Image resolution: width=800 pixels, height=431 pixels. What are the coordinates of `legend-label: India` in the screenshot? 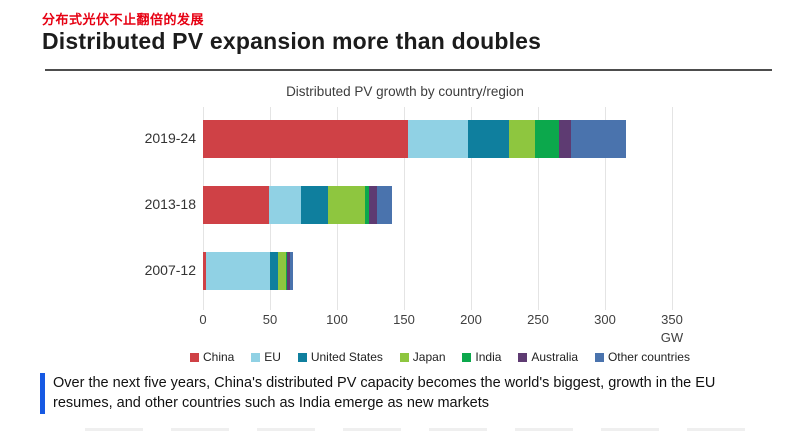 It's located at (488, 357).